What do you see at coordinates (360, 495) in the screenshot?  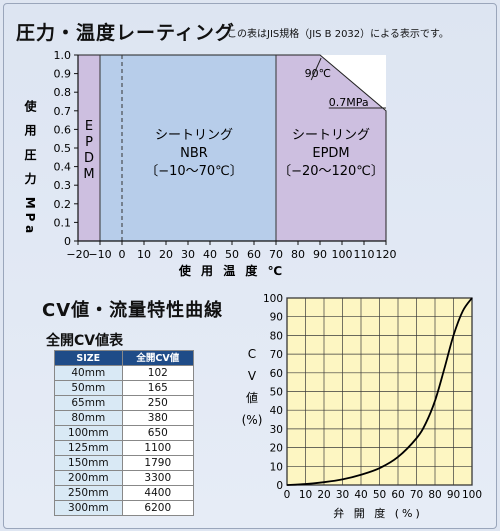 I see `cv-x-tick-label: 40` at bounding box center [360, 495].